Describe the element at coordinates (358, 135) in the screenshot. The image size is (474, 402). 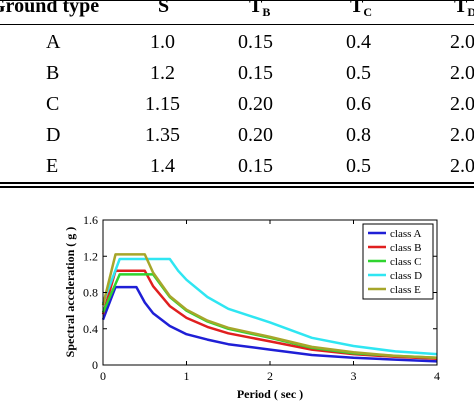
I see `row-d-tc: 0.8` at that location.